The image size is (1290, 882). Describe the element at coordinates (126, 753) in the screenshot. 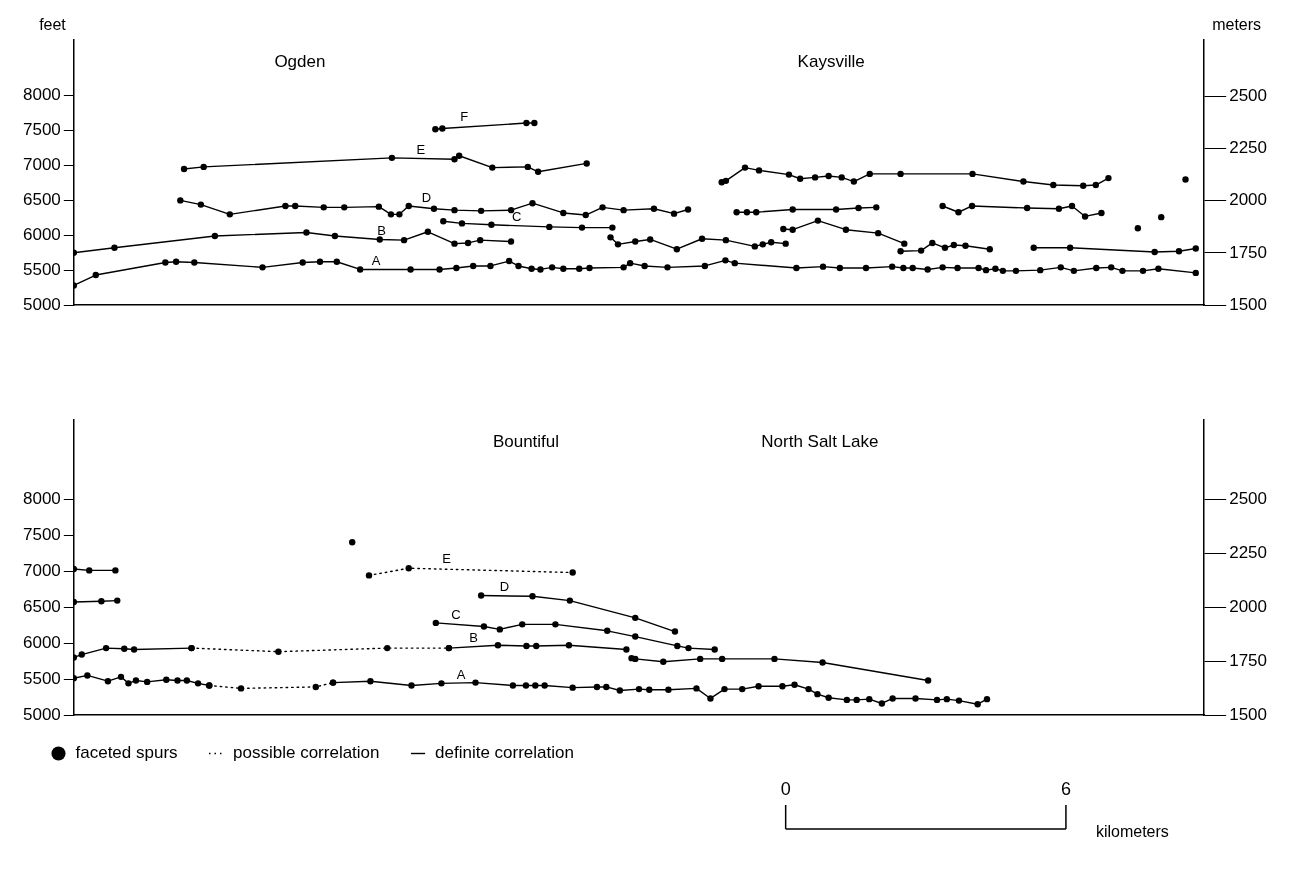

I see `legend-label: faceted spurs` at that location.